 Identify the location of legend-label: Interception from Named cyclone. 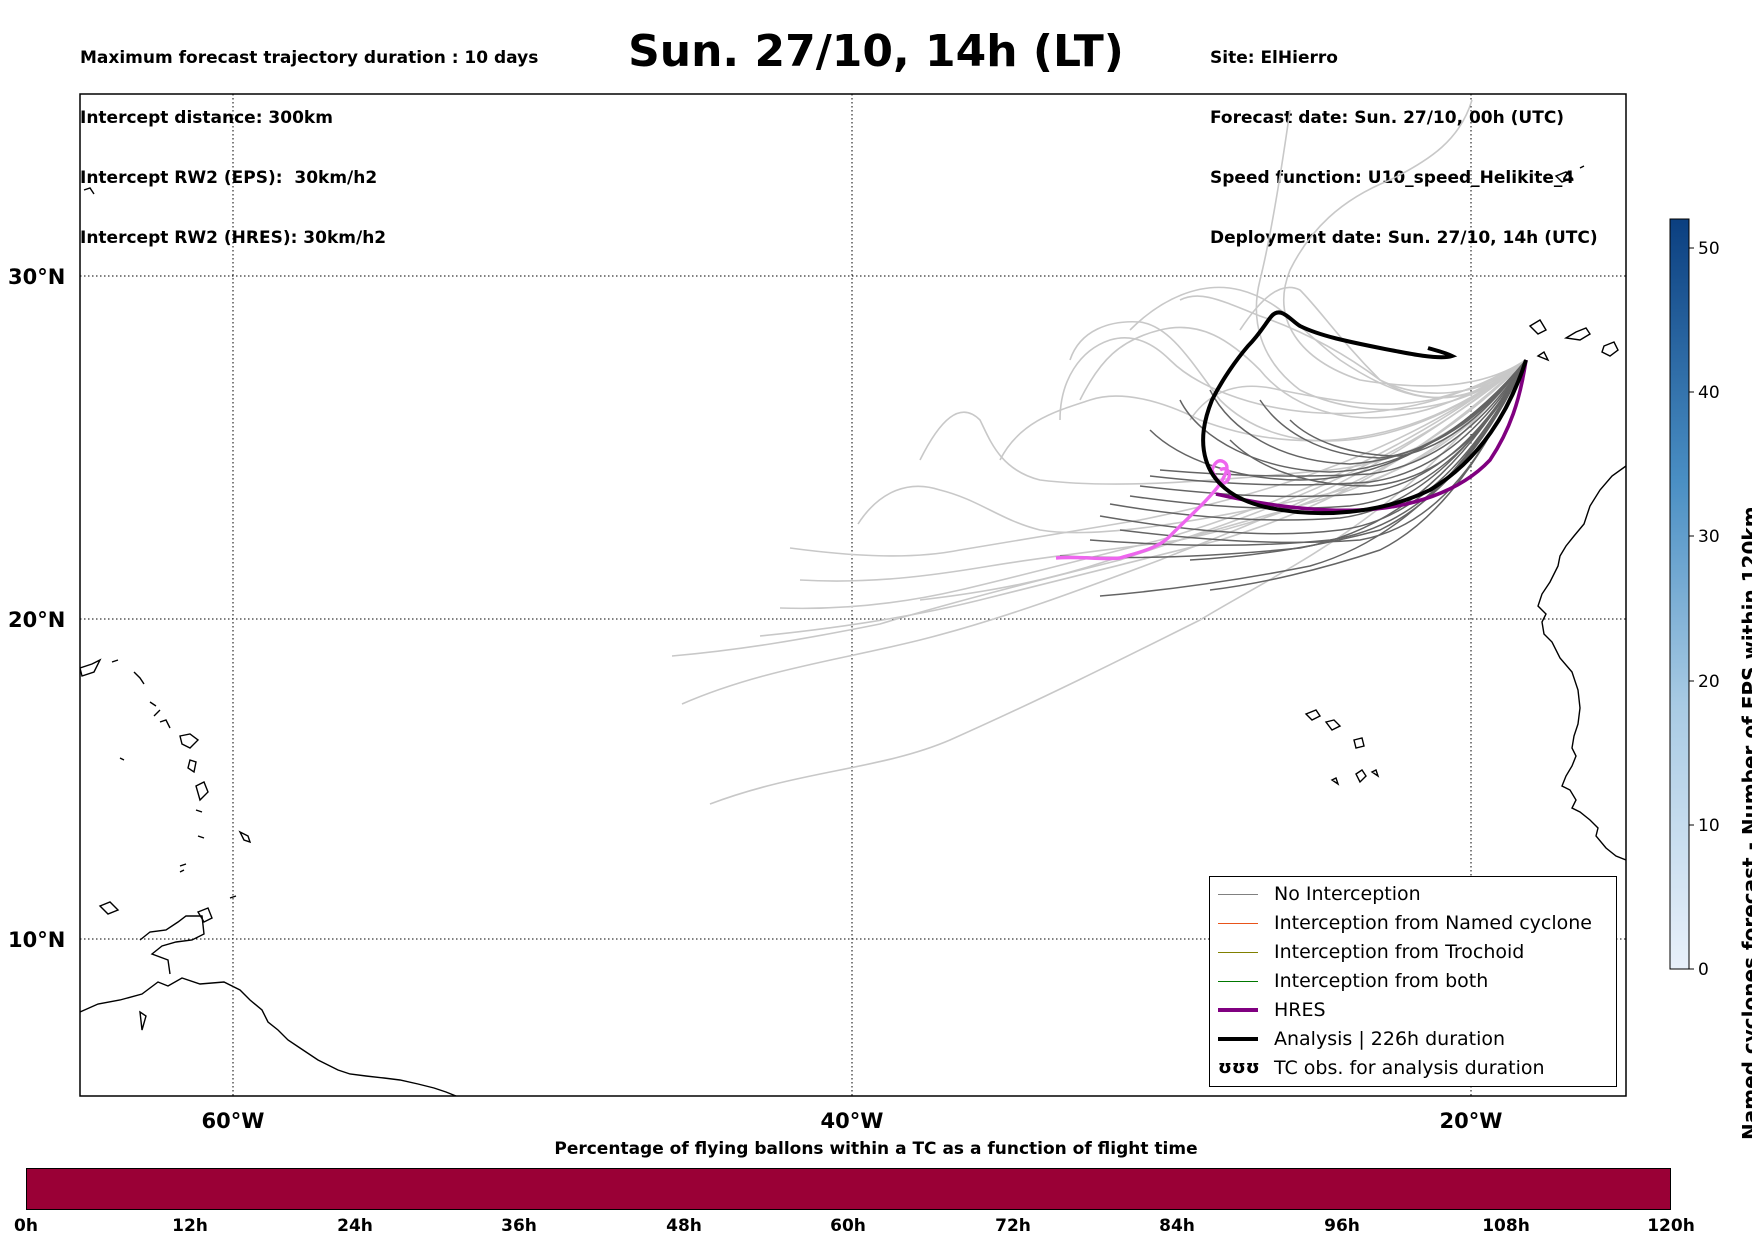
(1433, 923).